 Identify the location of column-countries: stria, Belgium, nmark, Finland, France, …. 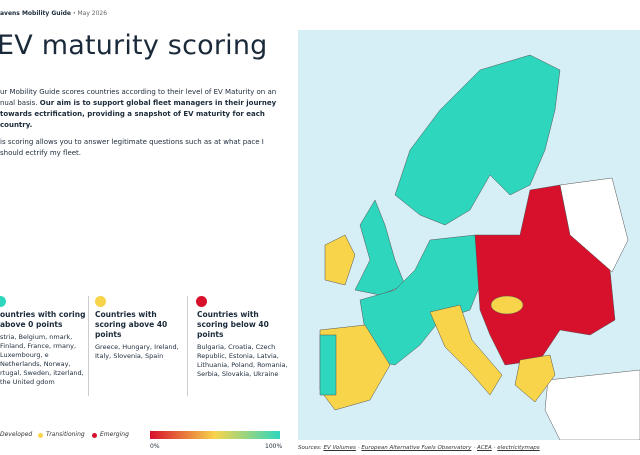
(42, 359).